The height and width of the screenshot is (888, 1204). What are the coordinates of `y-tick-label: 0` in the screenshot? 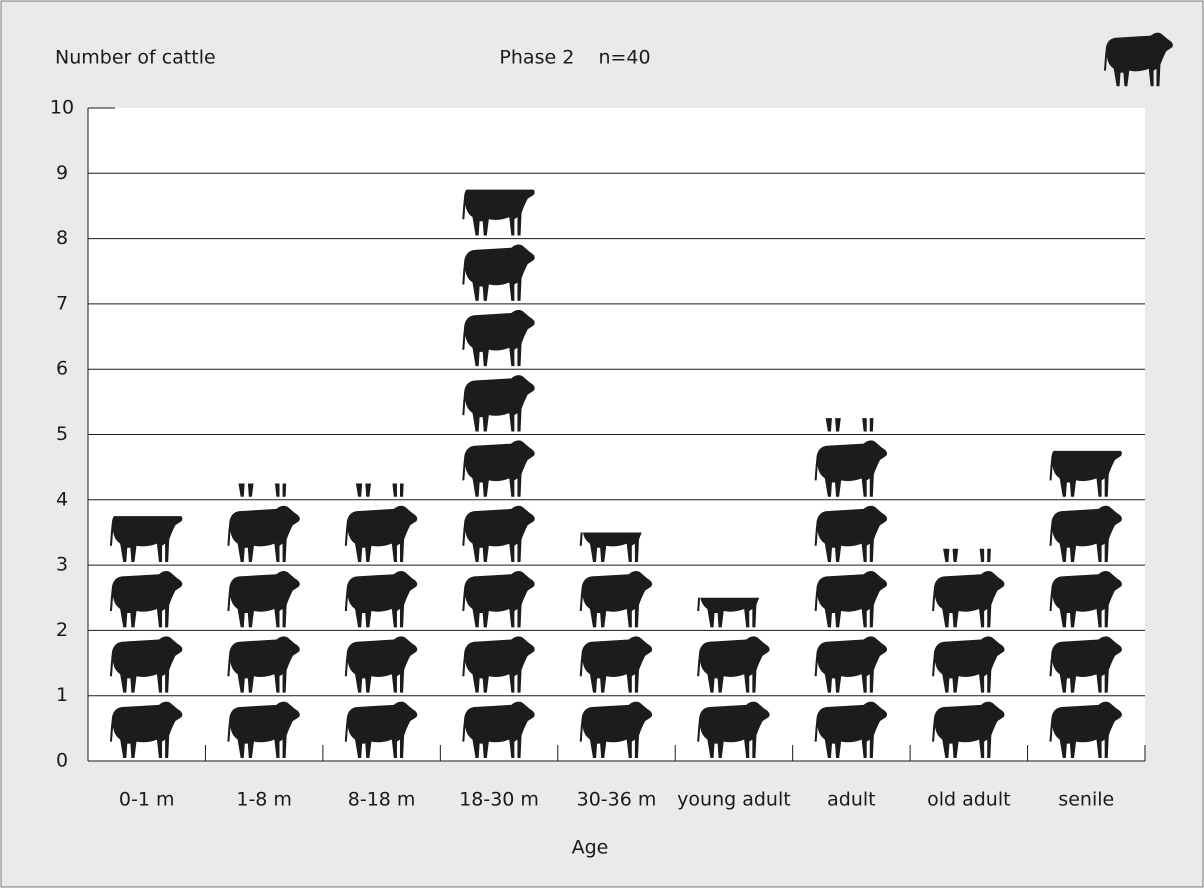 It's located at (62, 761).